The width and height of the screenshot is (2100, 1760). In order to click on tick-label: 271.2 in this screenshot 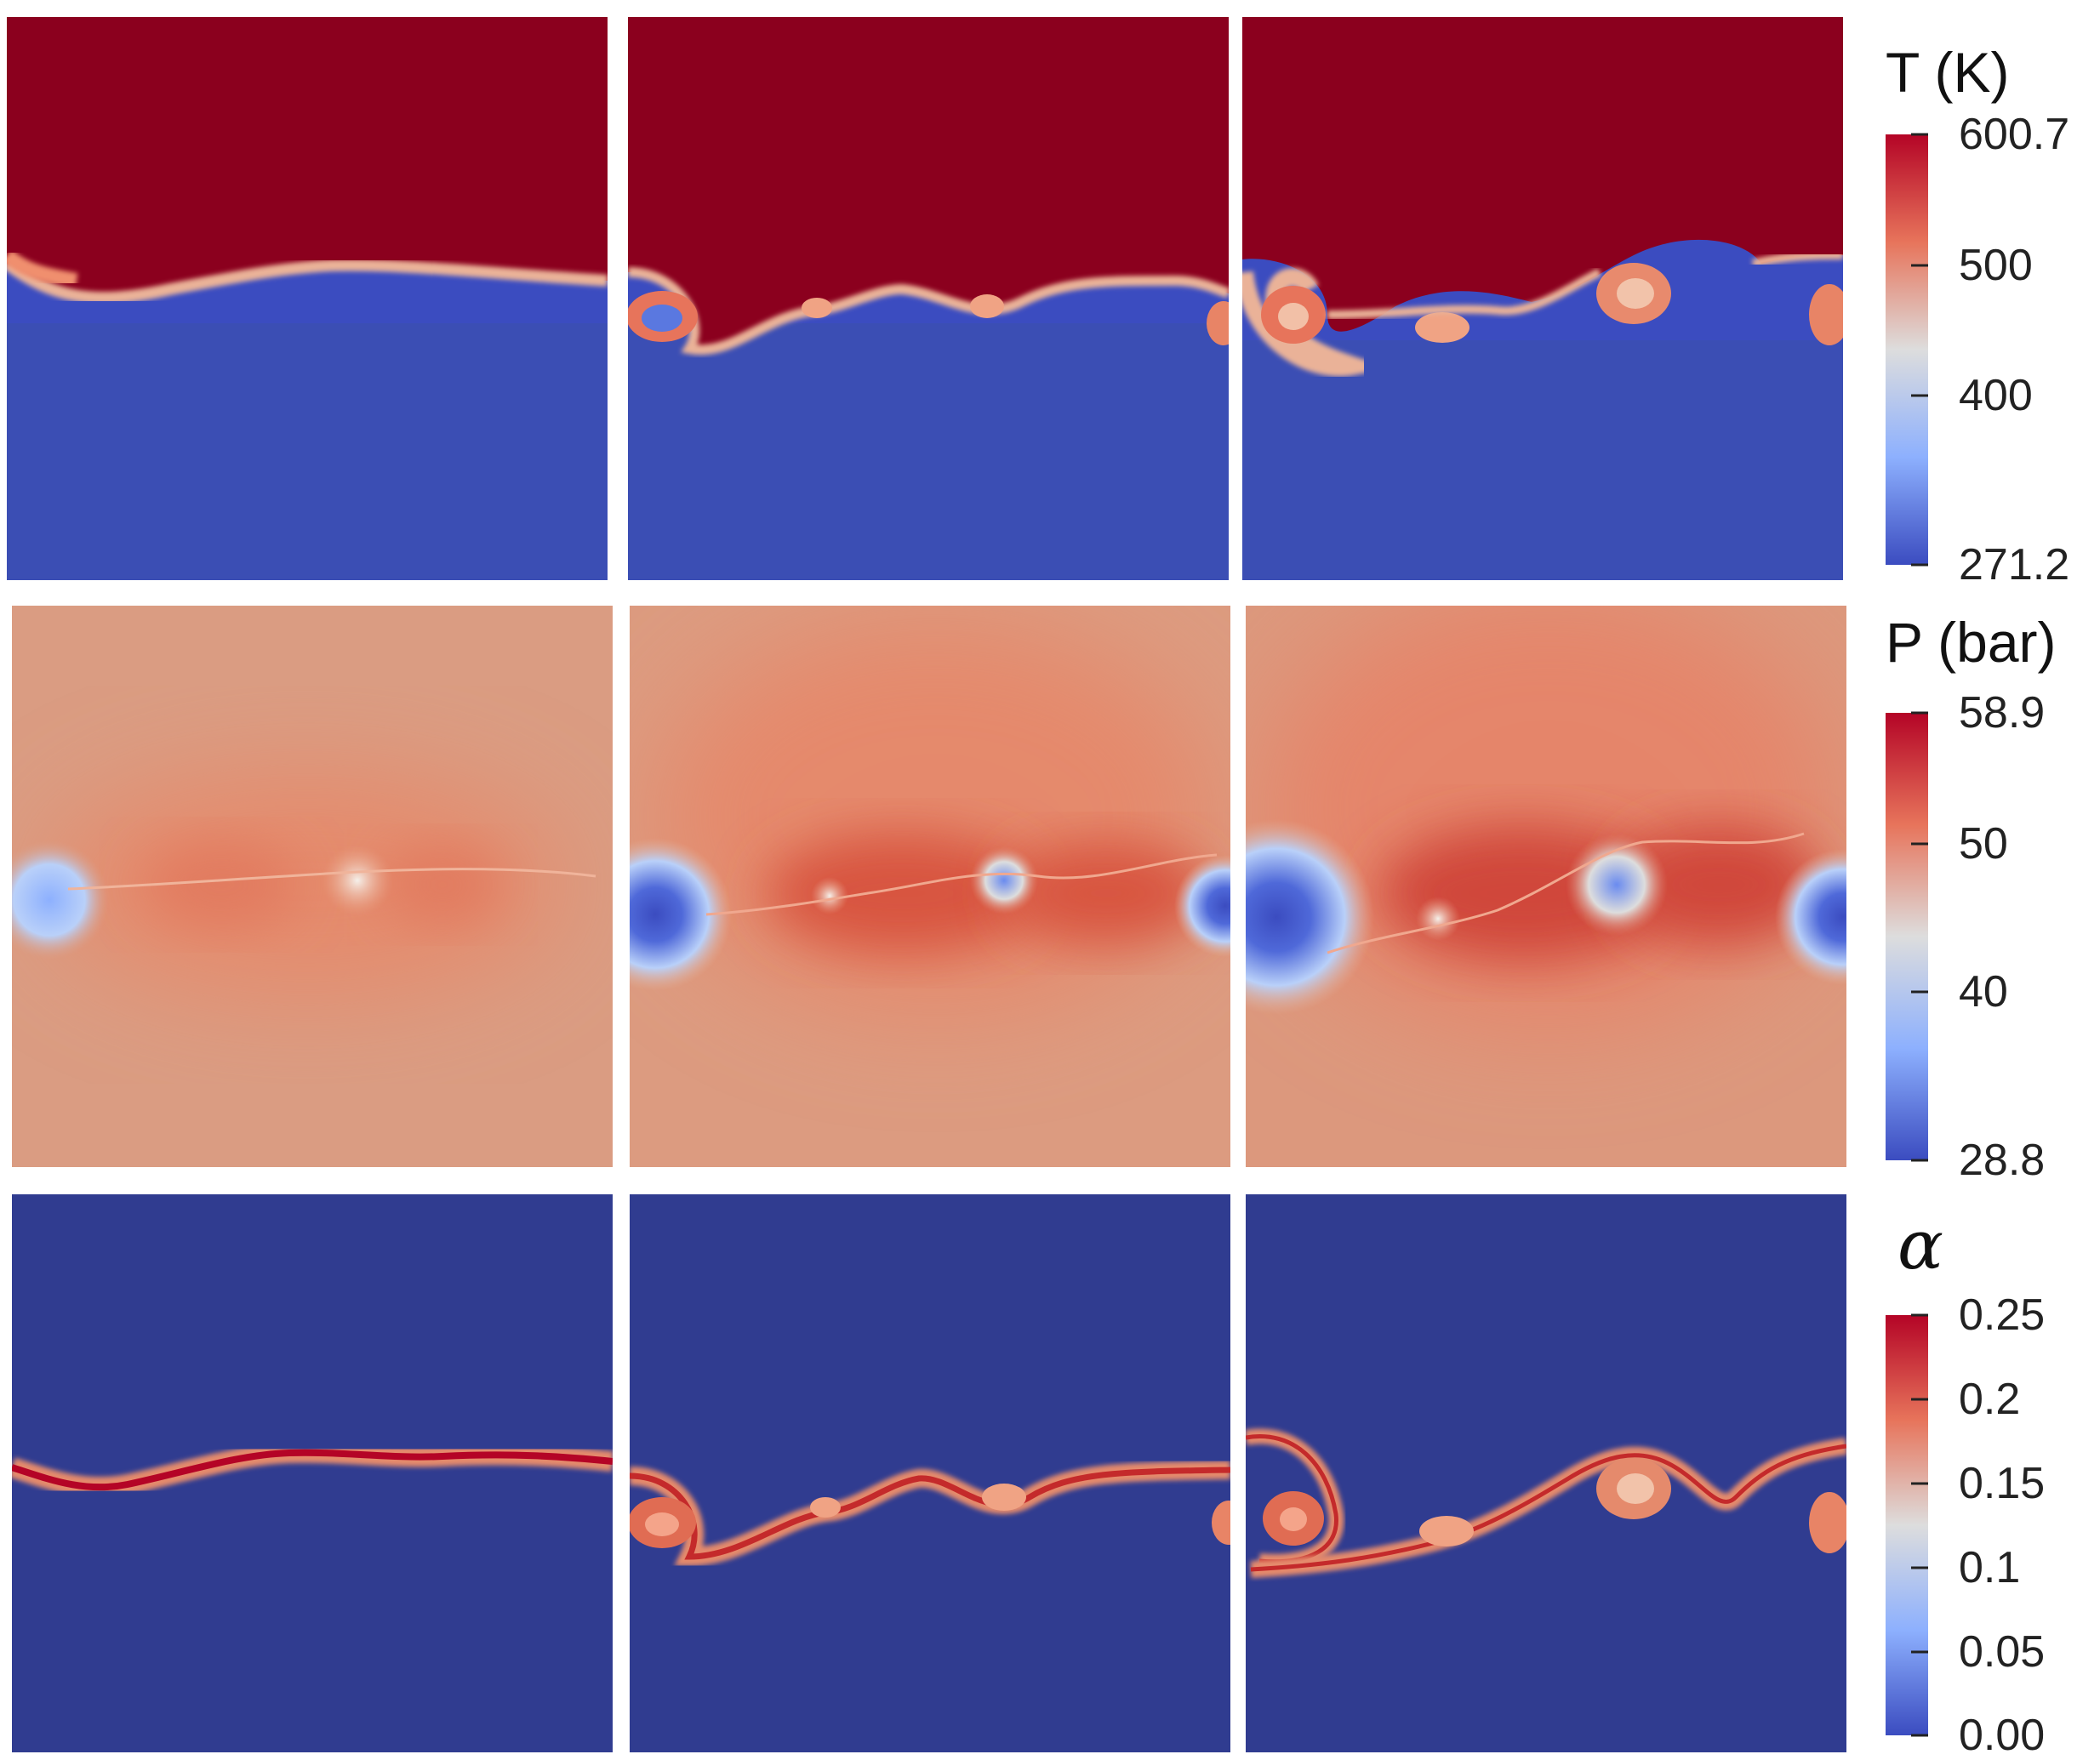, I will do `click(2014, 565)`.